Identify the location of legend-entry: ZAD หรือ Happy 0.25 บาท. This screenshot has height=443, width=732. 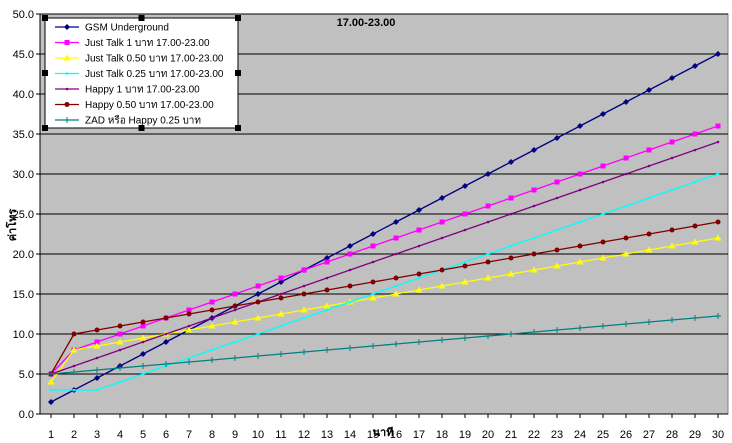
(128, 121).